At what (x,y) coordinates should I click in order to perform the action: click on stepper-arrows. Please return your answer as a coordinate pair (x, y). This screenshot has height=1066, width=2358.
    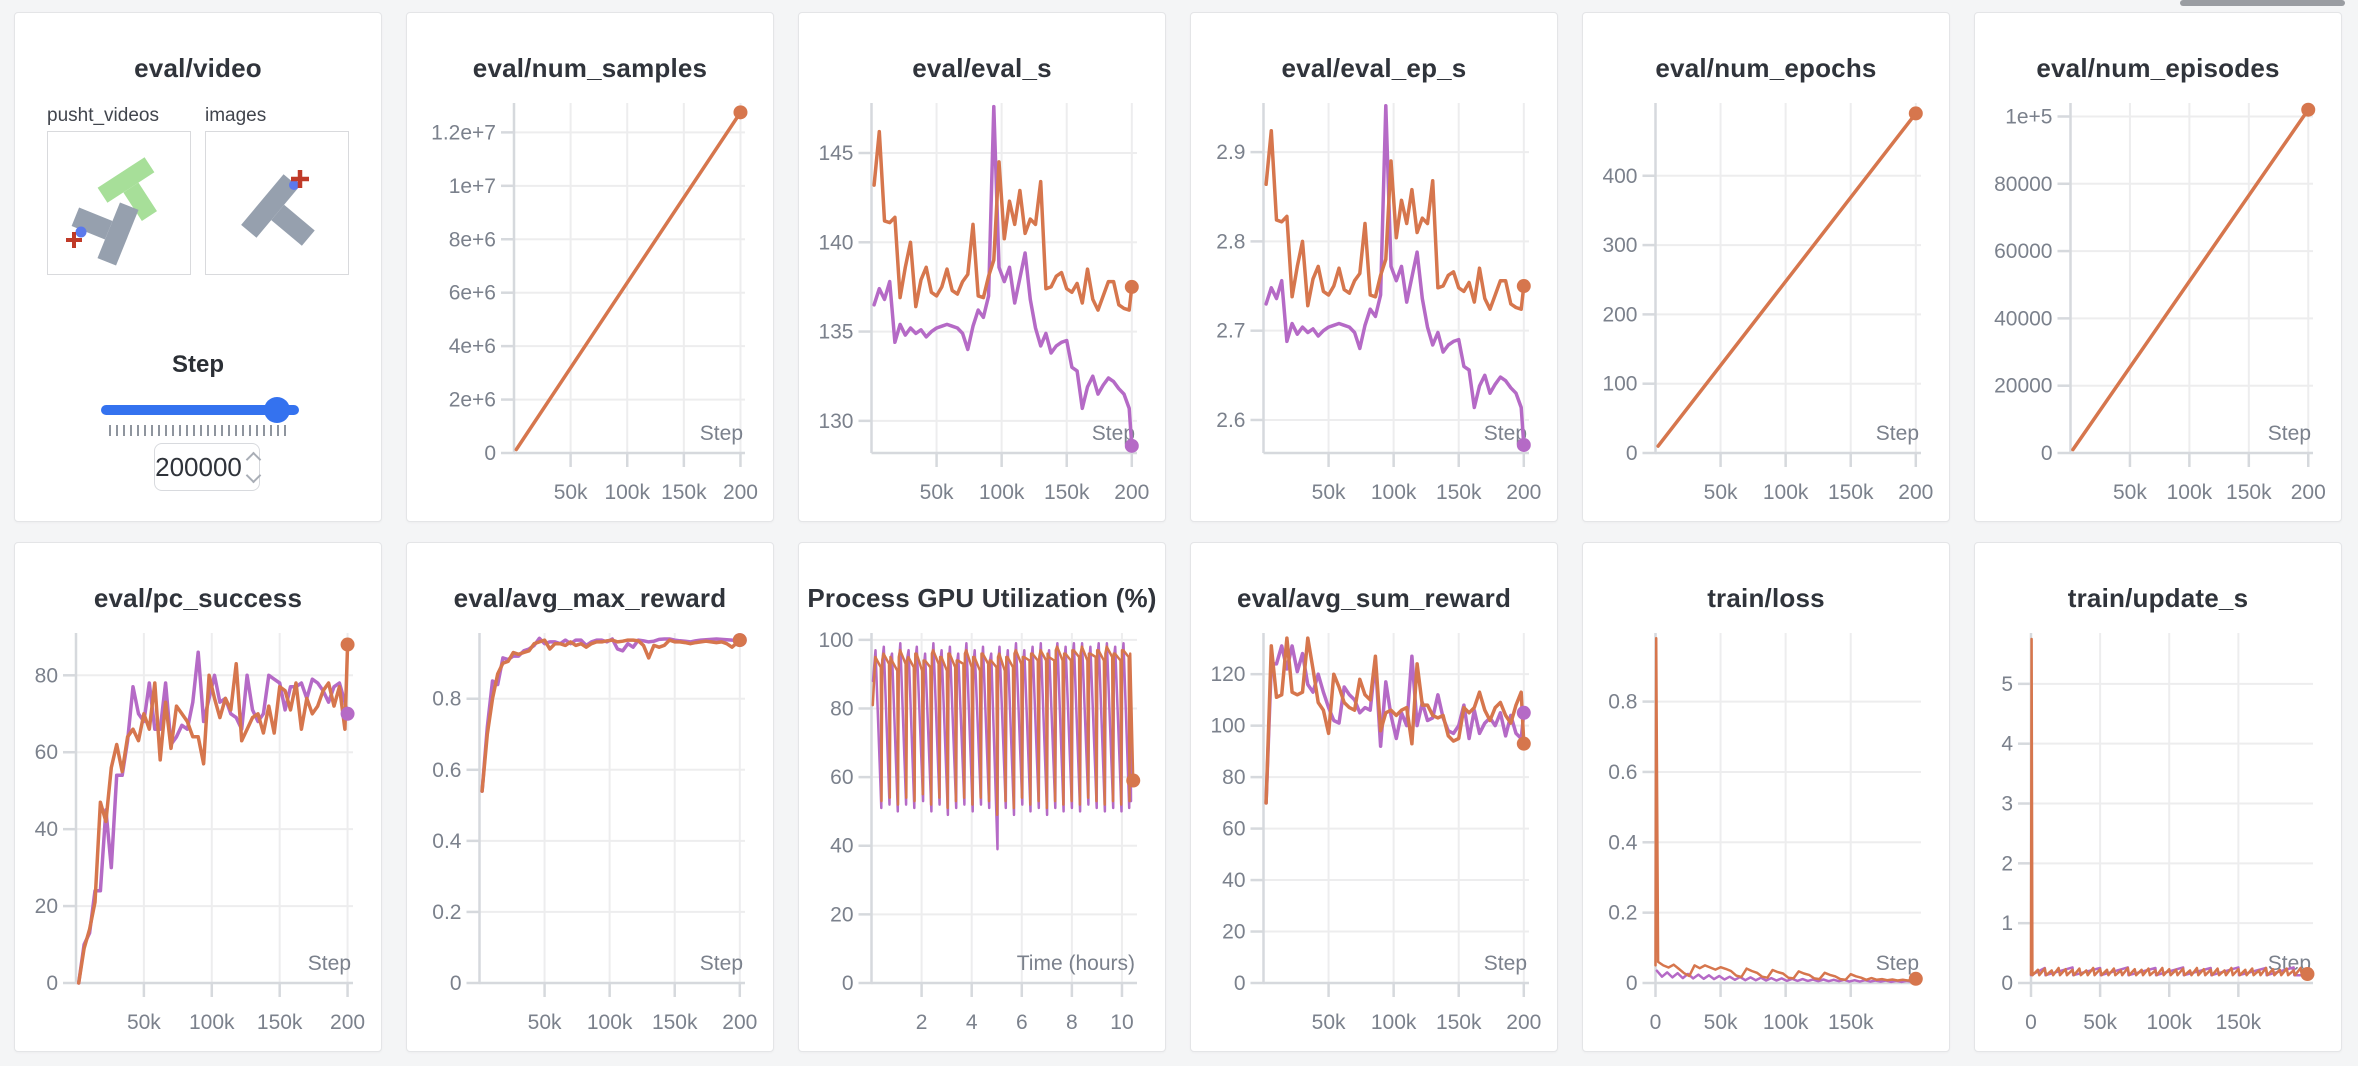
    Looking at the image, I should click on (253, 467).